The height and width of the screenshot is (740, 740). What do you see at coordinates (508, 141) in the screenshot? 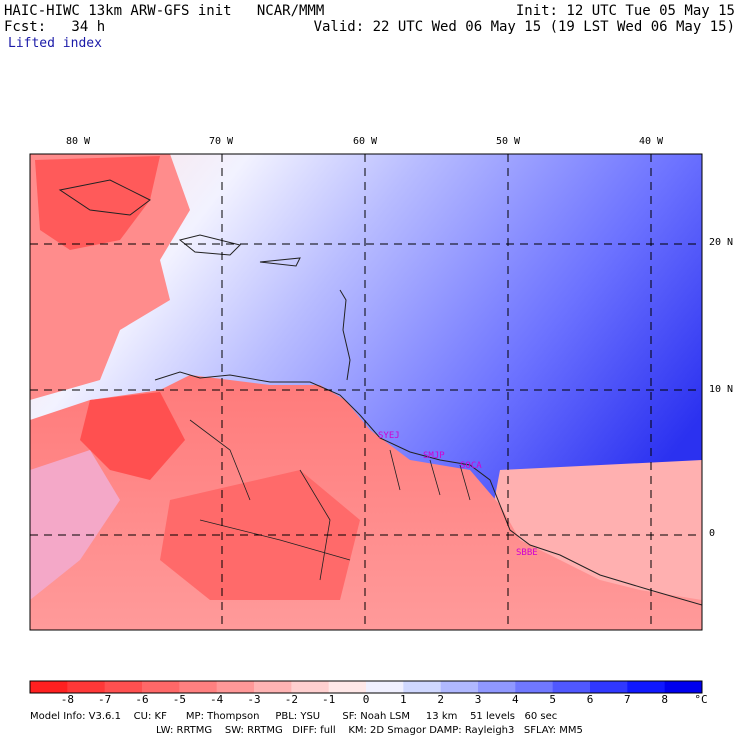
I see `lon-label: 50 W` at bounding box center [508, 141].